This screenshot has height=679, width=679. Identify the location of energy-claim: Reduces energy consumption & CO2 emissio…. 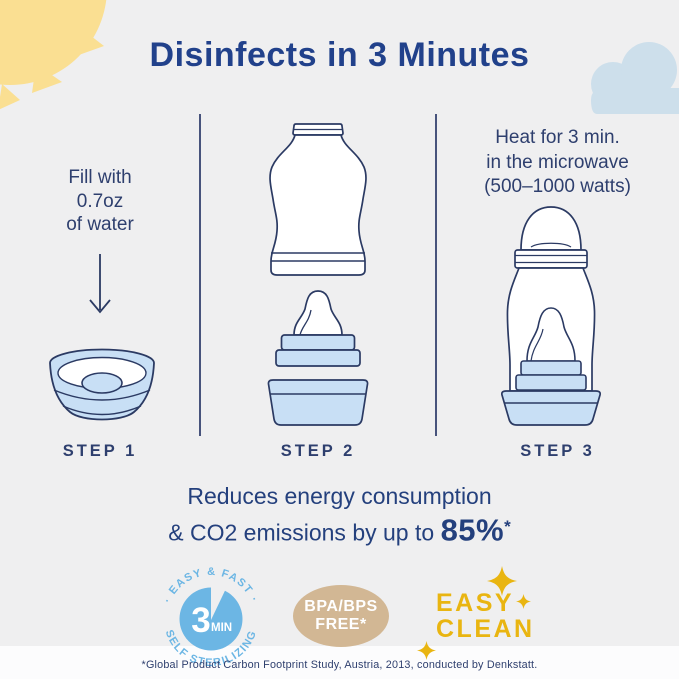
(339, 516).